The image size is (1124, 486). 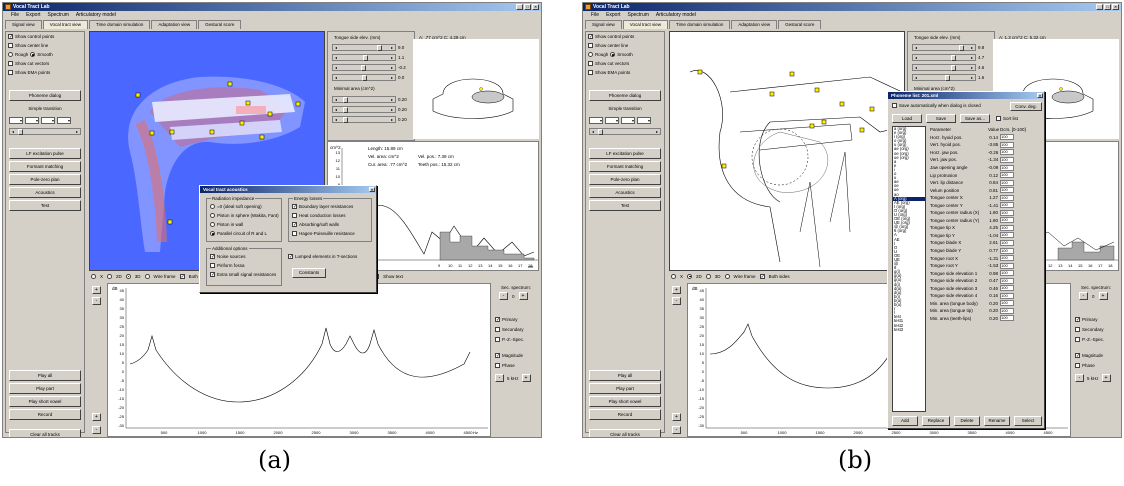 What do you see at coordinates (905, 421) in the screenshot?
I see `add-button: Add` at bounding box center [905, 421].